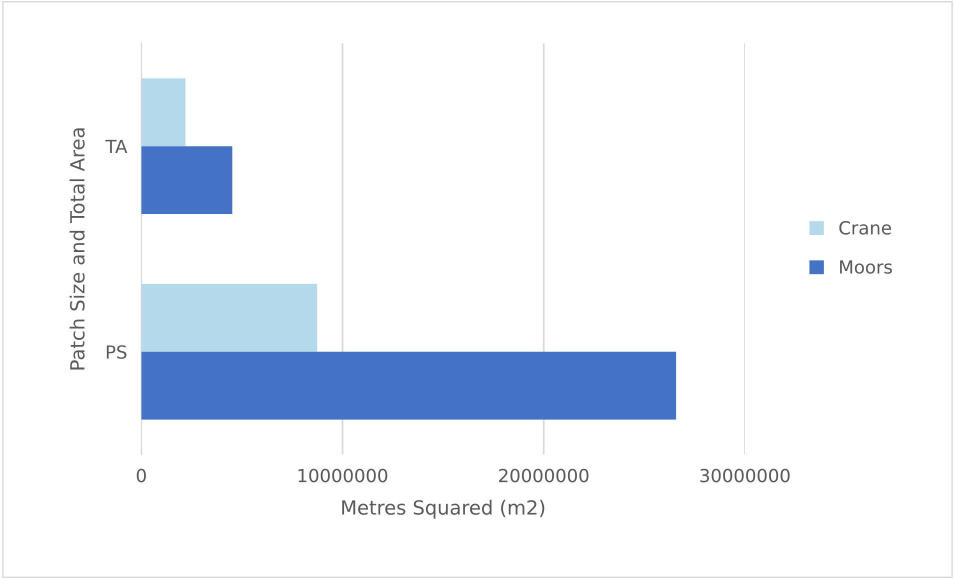  Describe the element at coordinates (865, 227) in the screenshot. I see `legend-label: Crane` at that location.